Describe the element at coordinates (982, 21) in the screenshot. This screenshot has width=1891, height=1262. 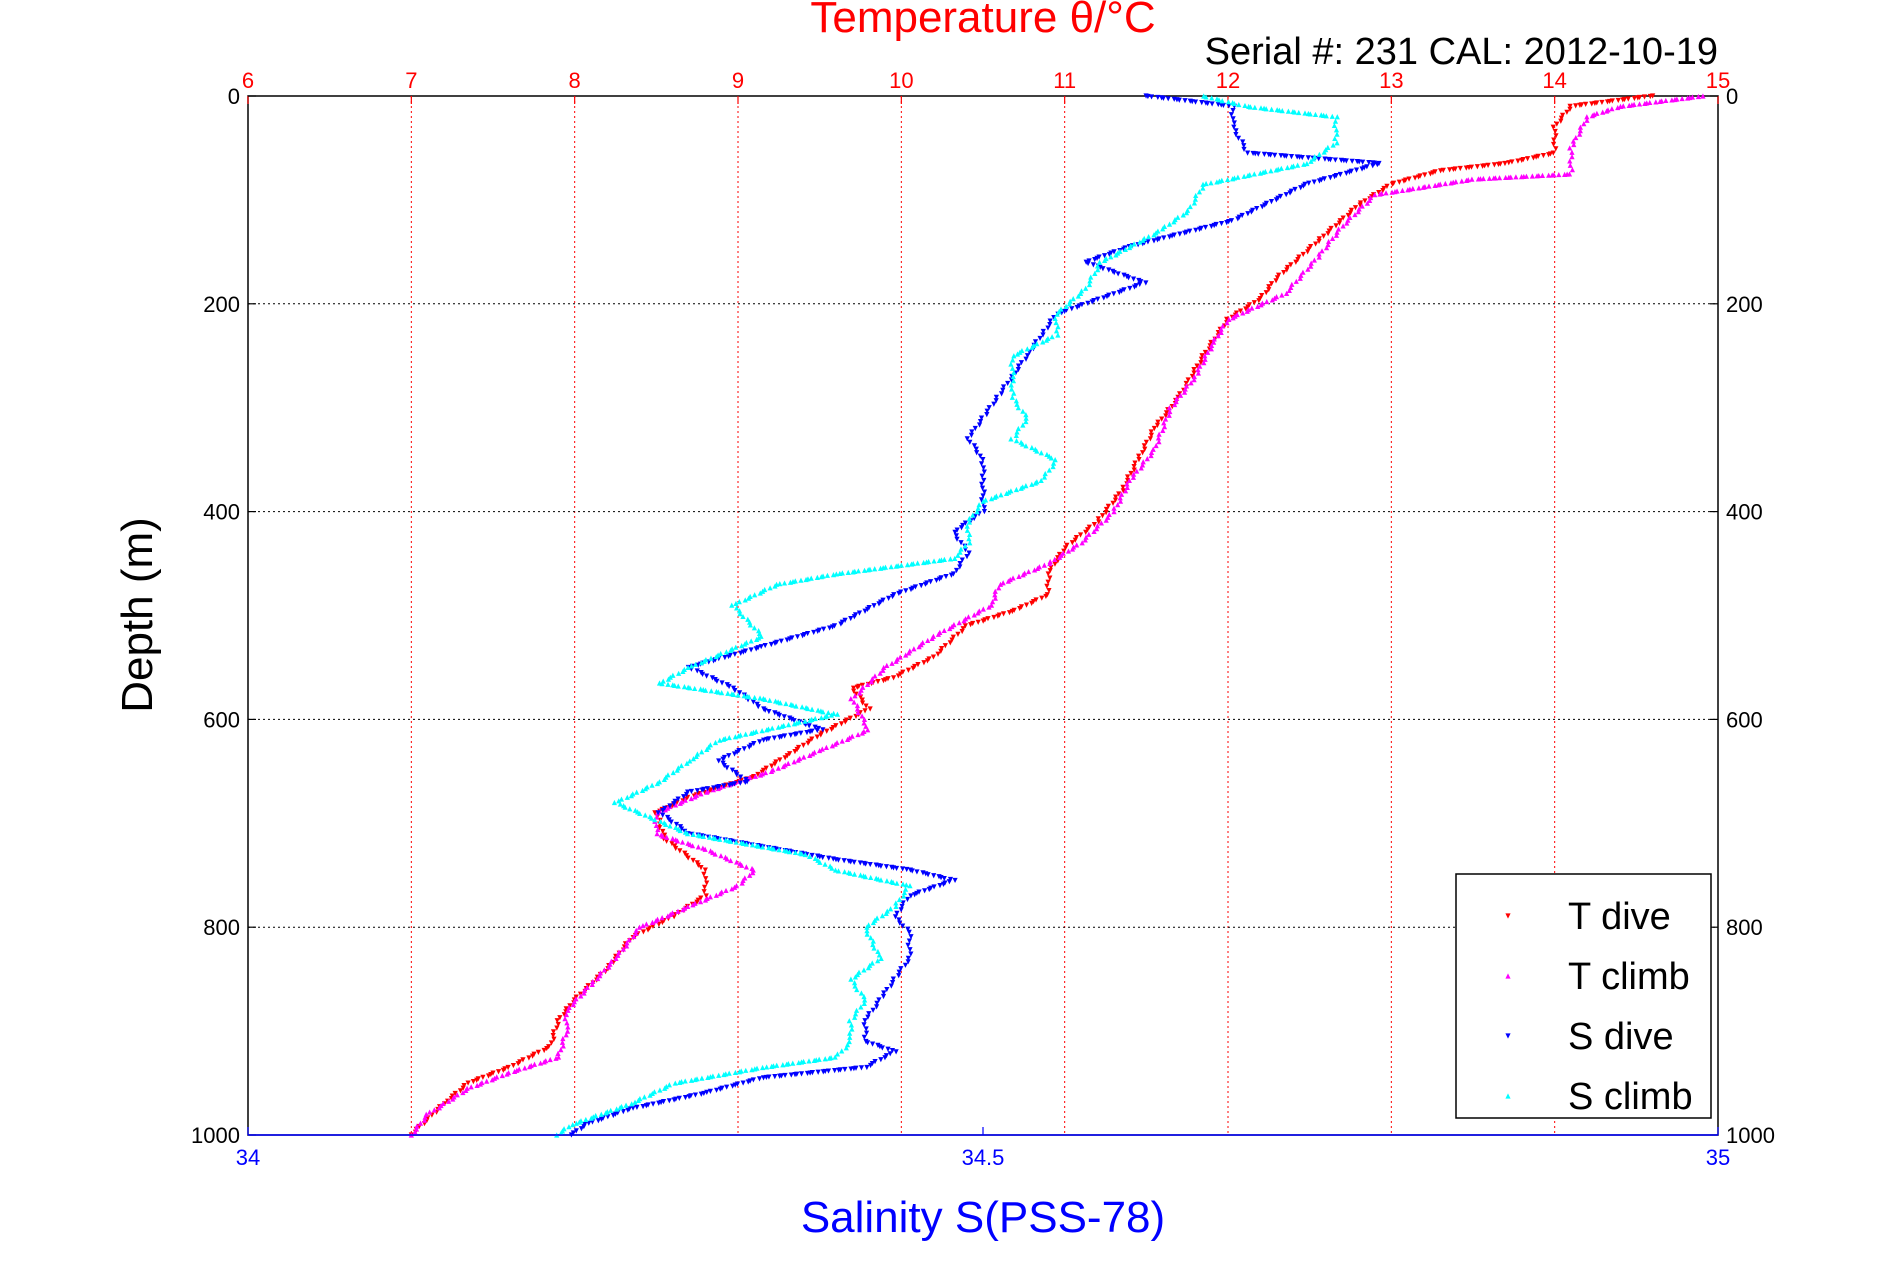
I see `chart-title: Temperature θ/°C` at that location.